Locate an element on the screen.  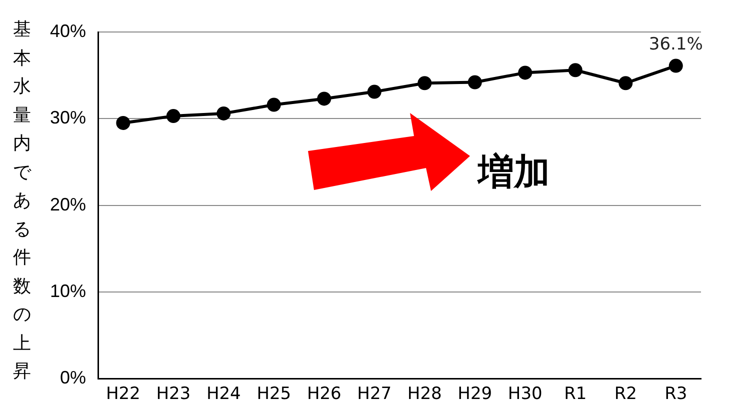
x-tick-label: H22 is located at coordinates (123, 394).